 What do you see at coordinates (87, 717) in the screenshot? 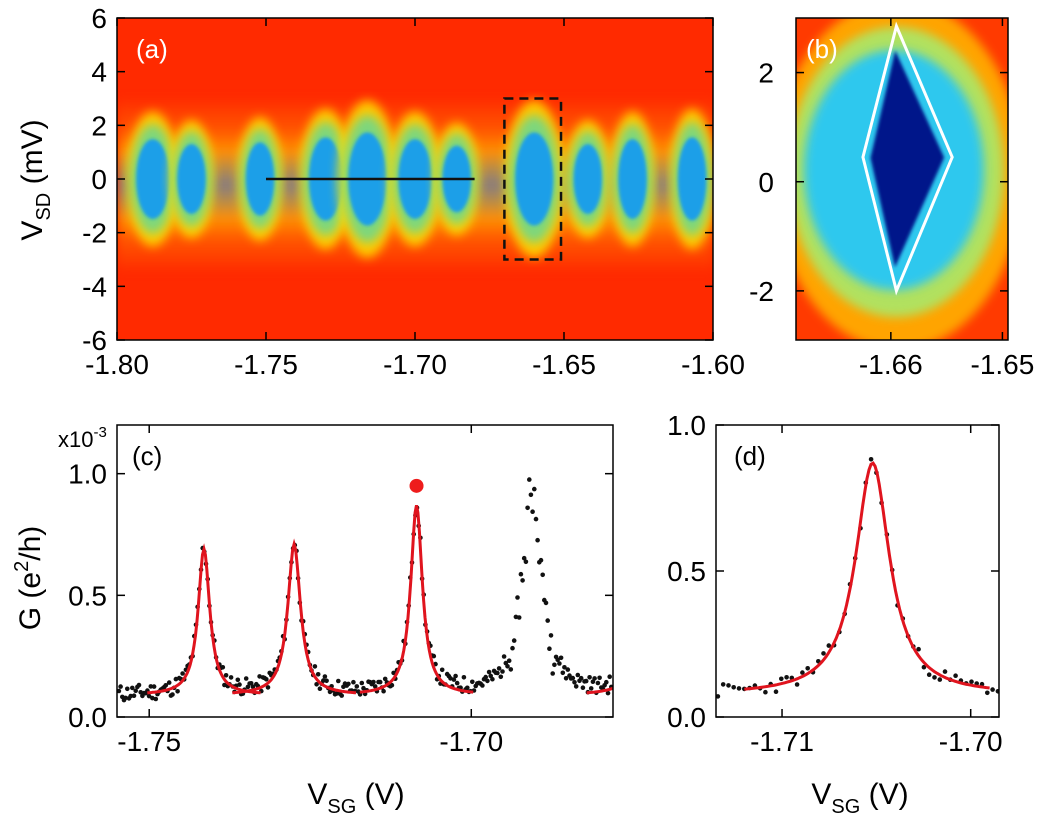
I see `y-tick-label: 0.0` at bounding box center [87, 717].